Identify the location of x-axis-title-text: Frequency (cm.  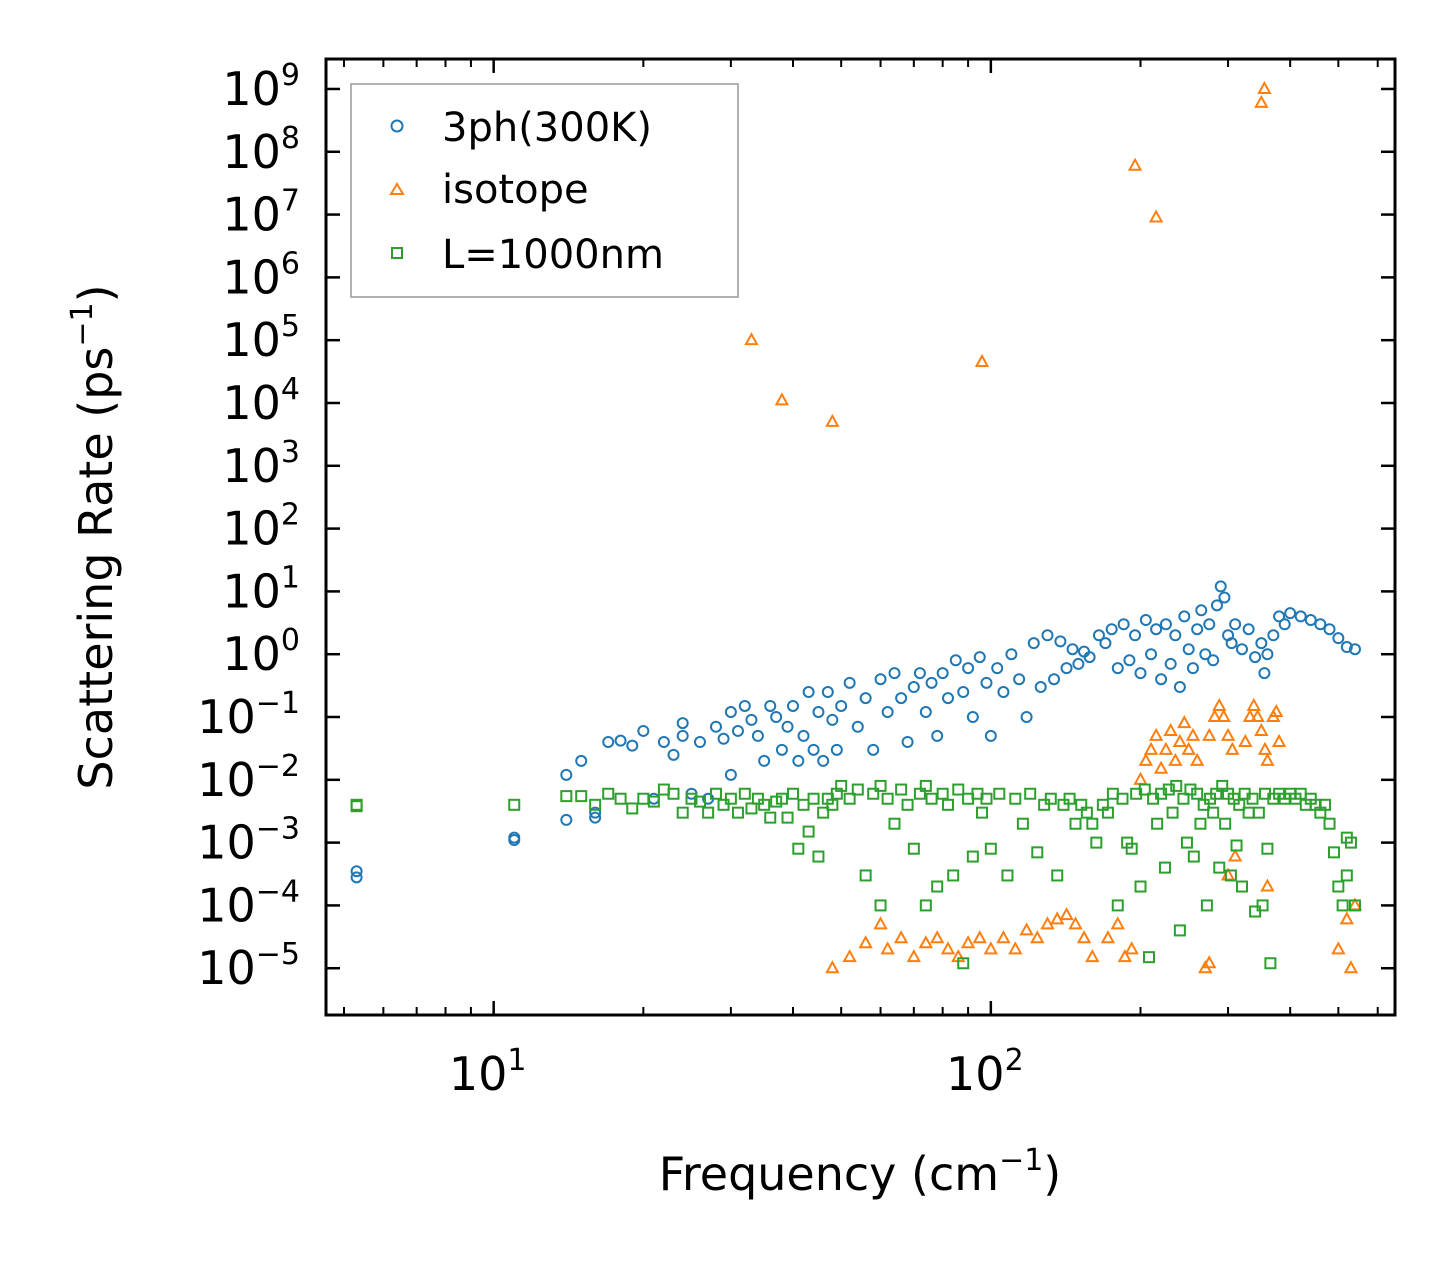
(829, 1174).